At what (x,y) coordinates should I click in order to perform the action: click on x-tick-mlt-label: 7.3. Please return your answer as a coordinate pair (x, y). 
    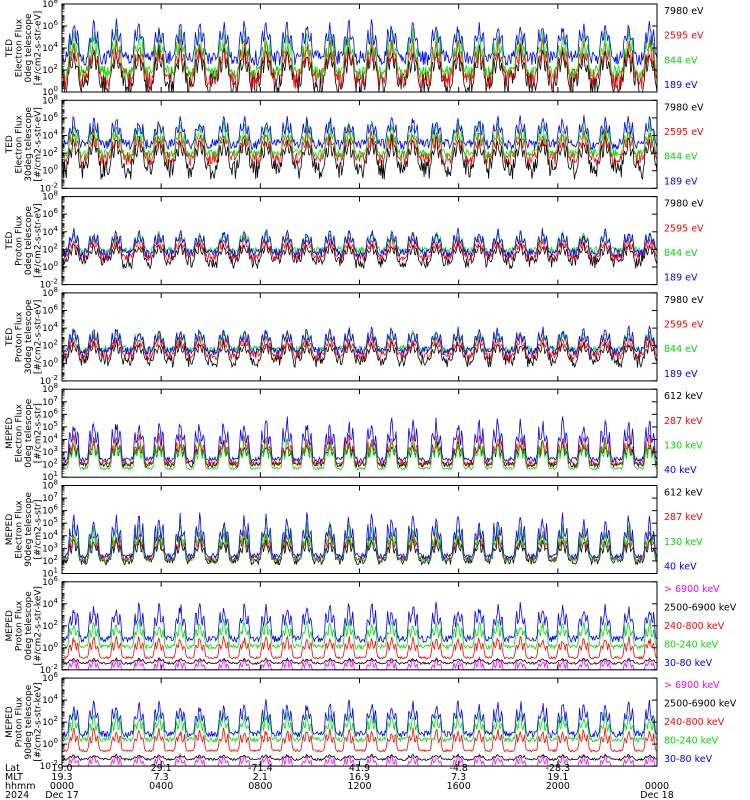
    Looking at the image, I should click on (458, 777).